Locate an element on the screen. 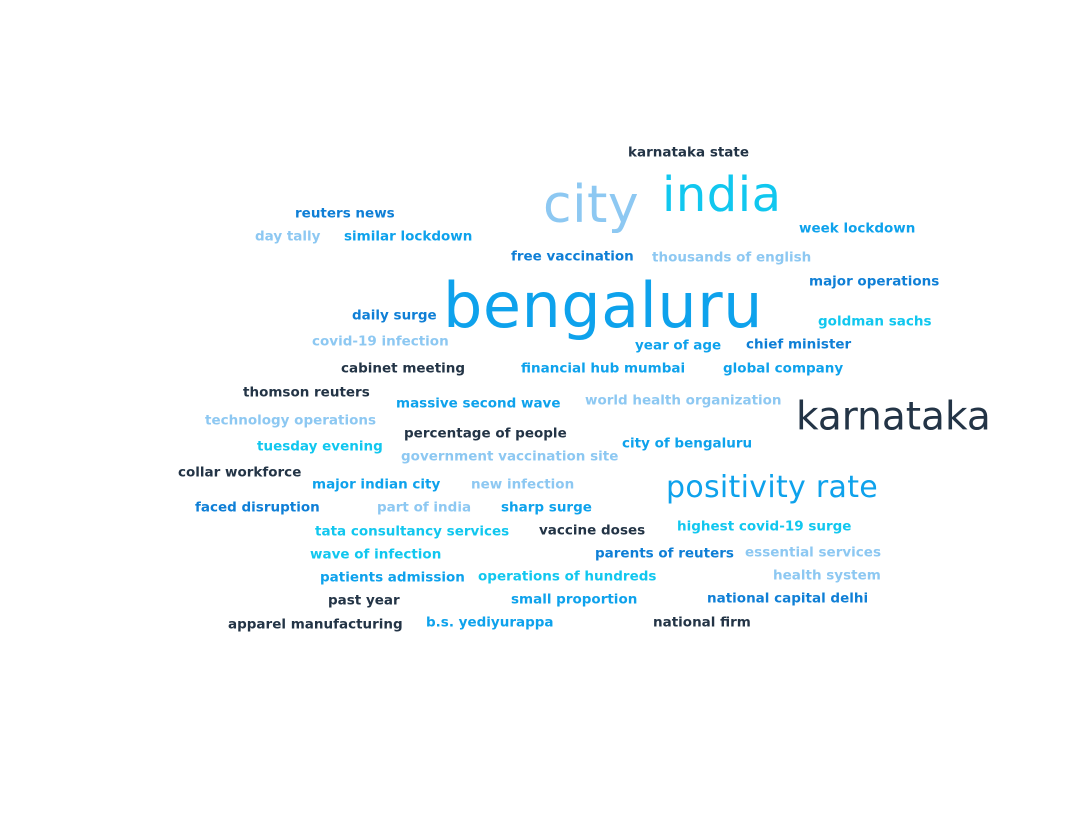 This screenshot has height=826, width=1080. word-wave-of-infection: wave of infection is located at coordinates (376, 554).